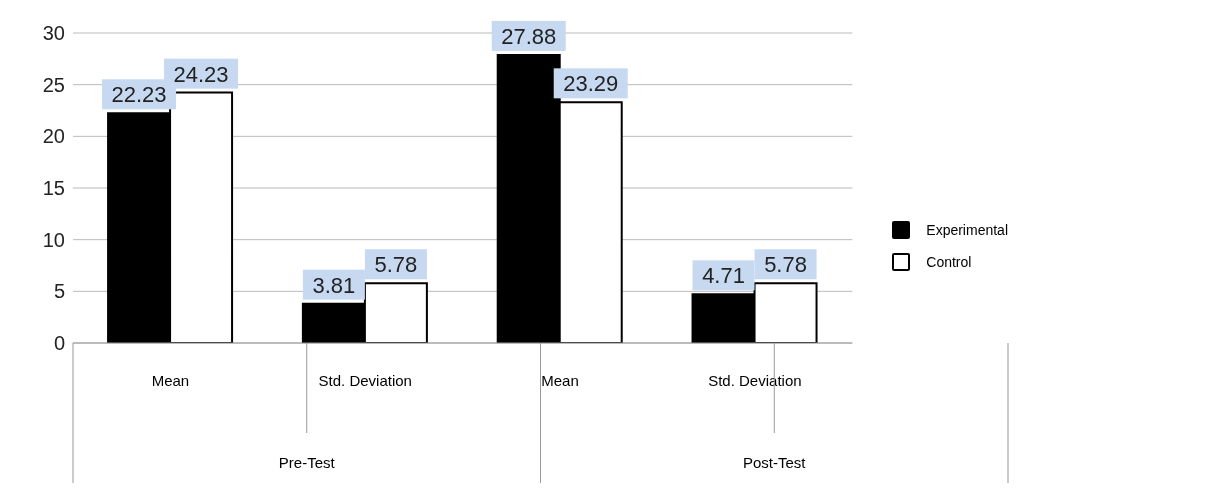 Image resolution: width=1223 pixels, height=493 pixels. What do you see at coordinates (334, 285) in the screenshot?
I see `data-label: 3.81` at bounding box center [334, 285].